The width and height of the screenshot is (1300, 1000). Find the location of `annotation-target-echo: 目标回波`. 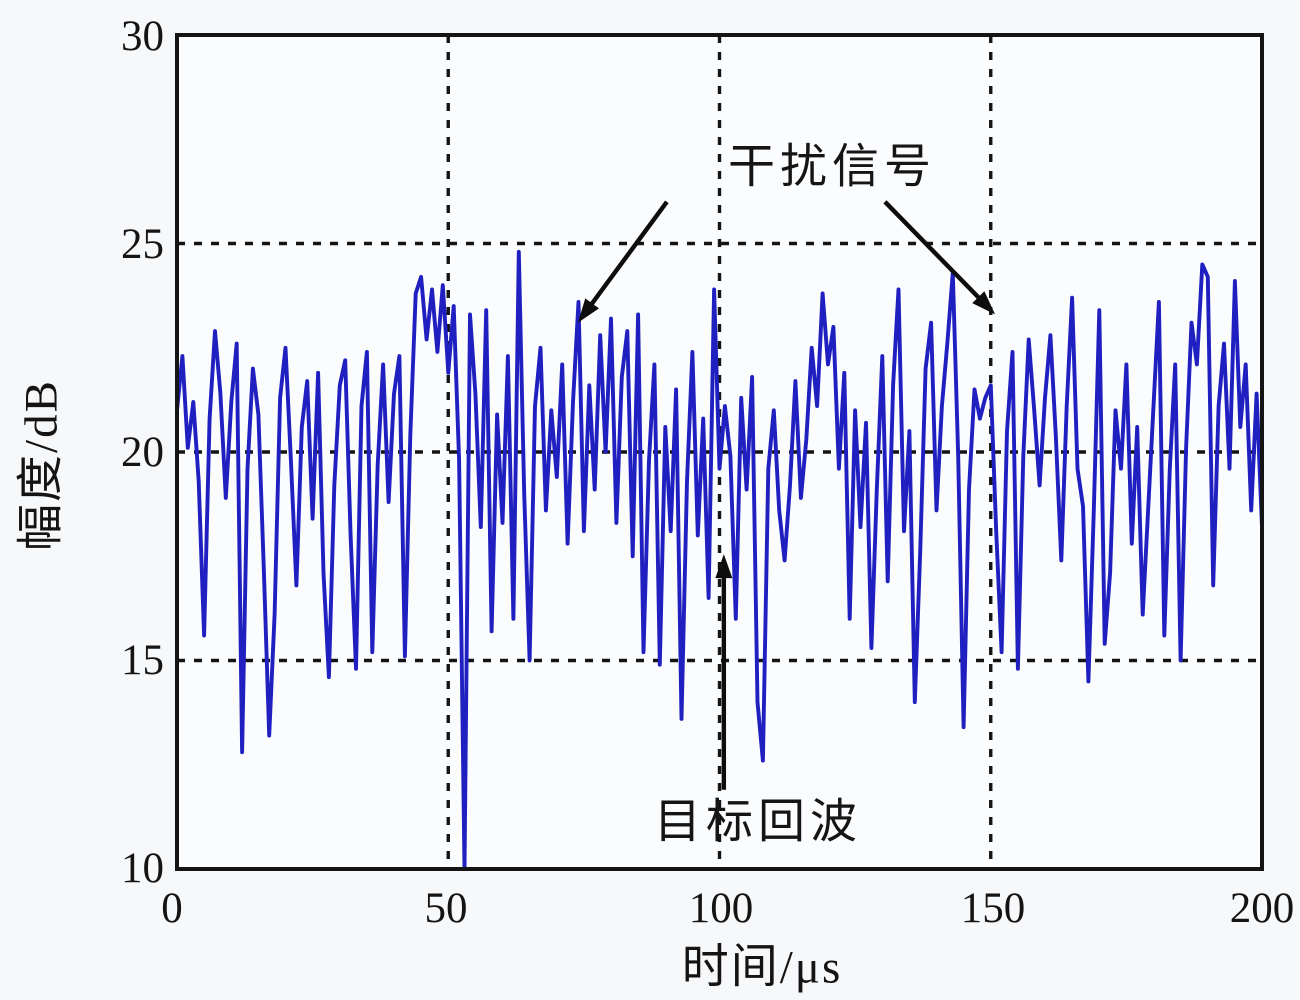

annotation-target-echo: 目标回波 is located at coordinates (758, 822).